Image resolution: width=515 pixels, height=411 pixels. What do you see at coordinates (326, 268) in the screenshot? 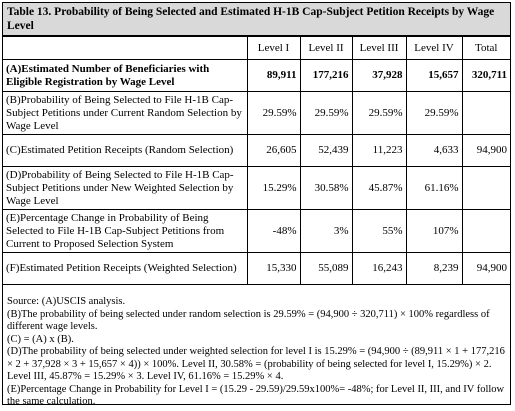
I see `cell-level-ii: 55,089` at bounding box center [326, 268].